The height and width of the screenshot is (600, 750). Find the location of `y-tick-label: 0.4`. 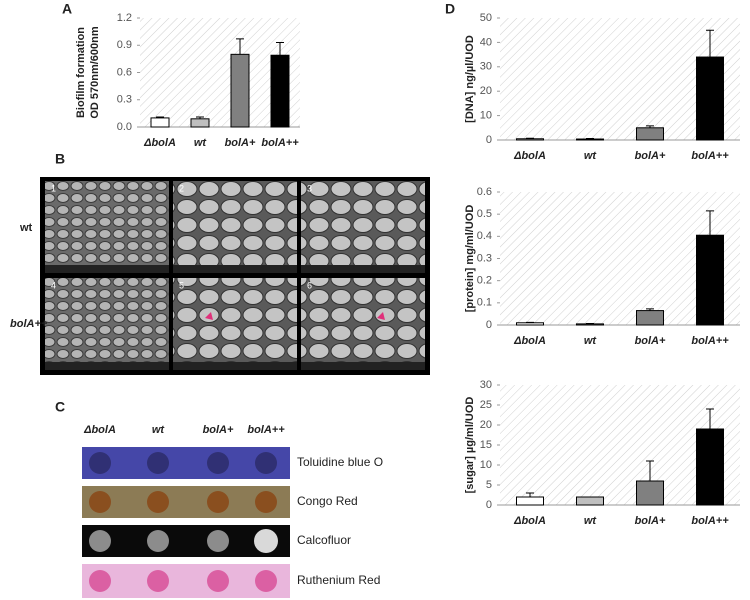

y-tick-label: 0.4 is located at coordinates (484, 236).